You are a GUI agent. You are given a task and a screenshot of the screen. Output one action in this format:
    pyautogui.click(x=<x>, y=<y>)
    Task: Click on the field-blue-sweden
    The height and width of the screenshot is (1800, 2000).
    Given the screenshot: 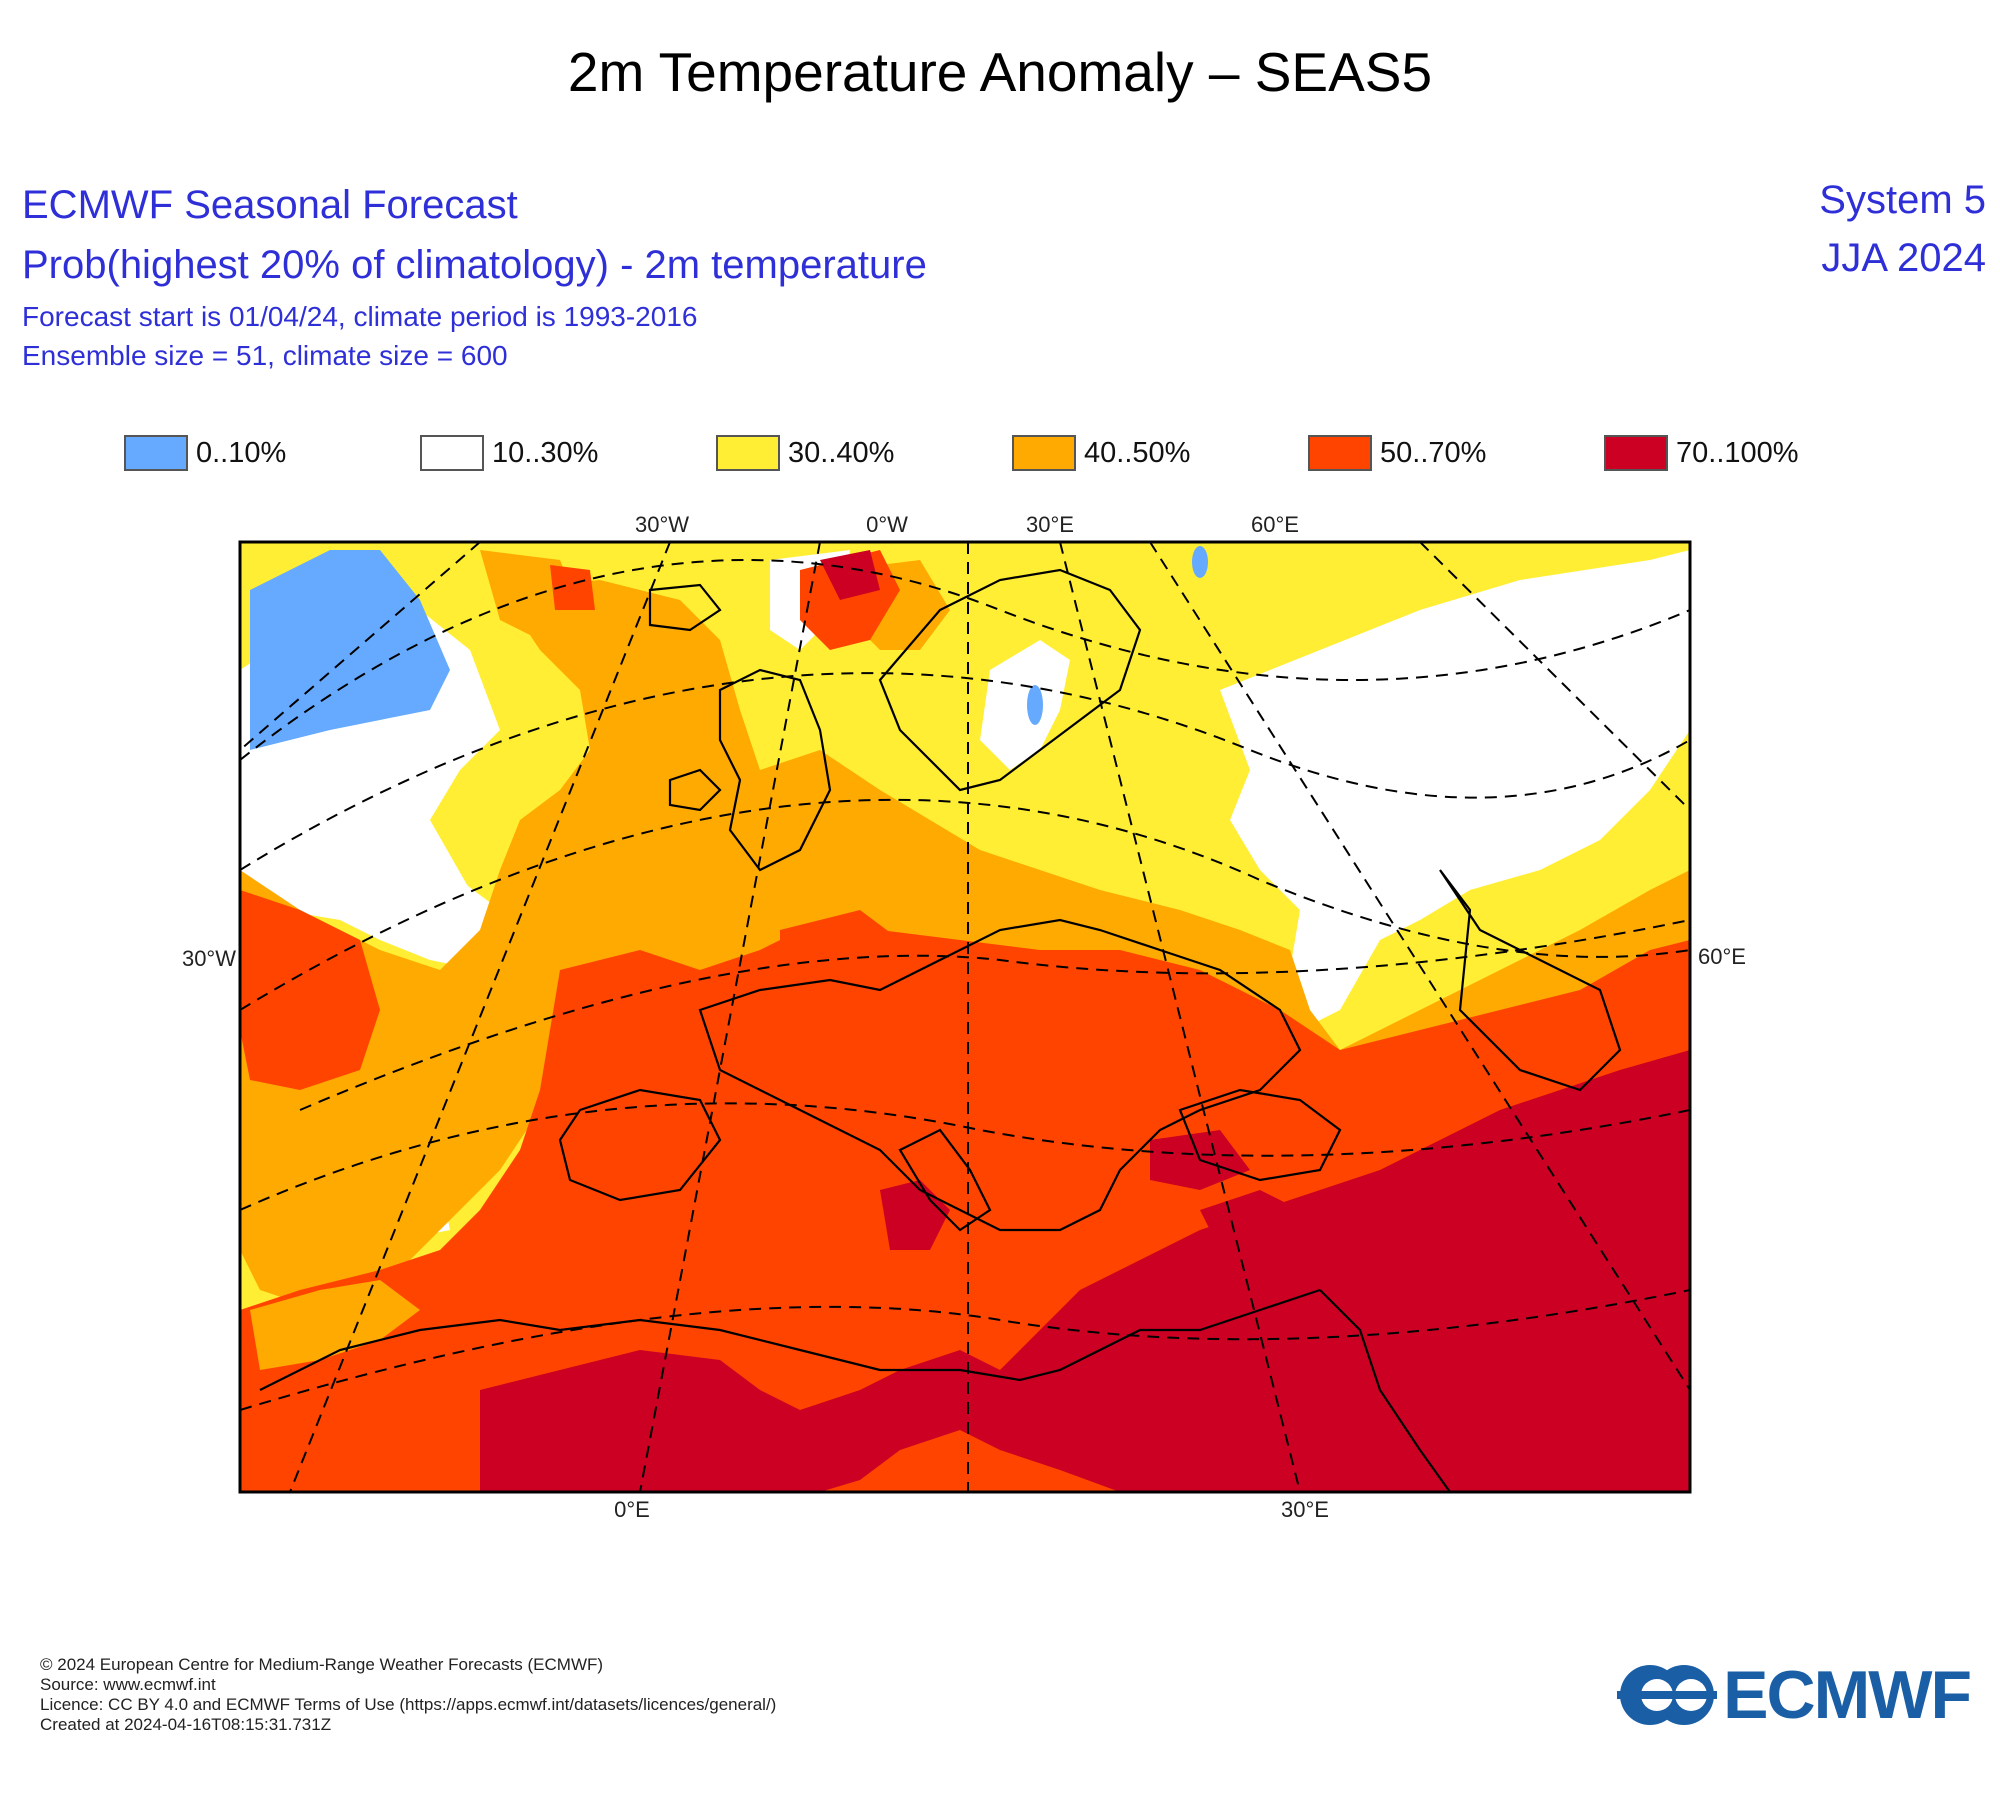 What is the action you would take?
    pyautogui.click(x=1035, y=705)
    